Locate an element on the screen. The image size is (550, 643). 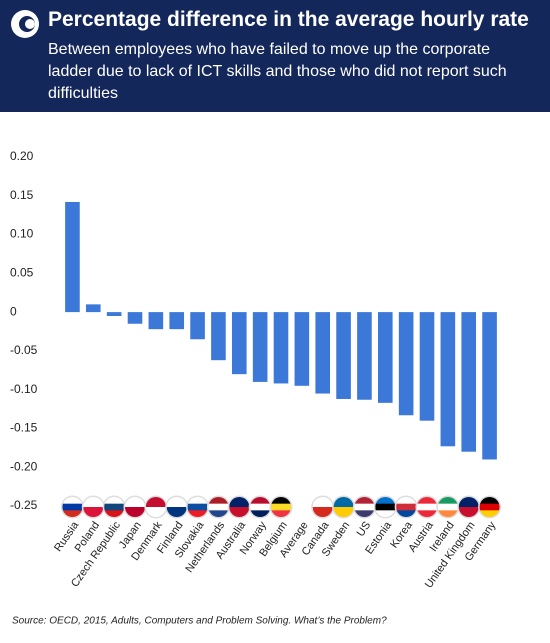
logo is located at coordinates (25, 24).